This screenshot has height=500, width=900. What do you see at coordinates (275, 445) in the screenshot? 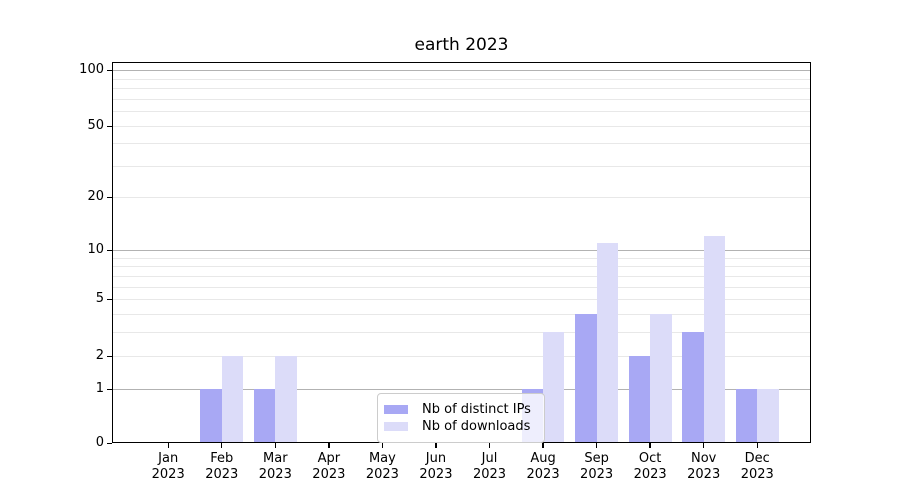
I see `x-tick-mark-mar` at bounding box center [275, 445].